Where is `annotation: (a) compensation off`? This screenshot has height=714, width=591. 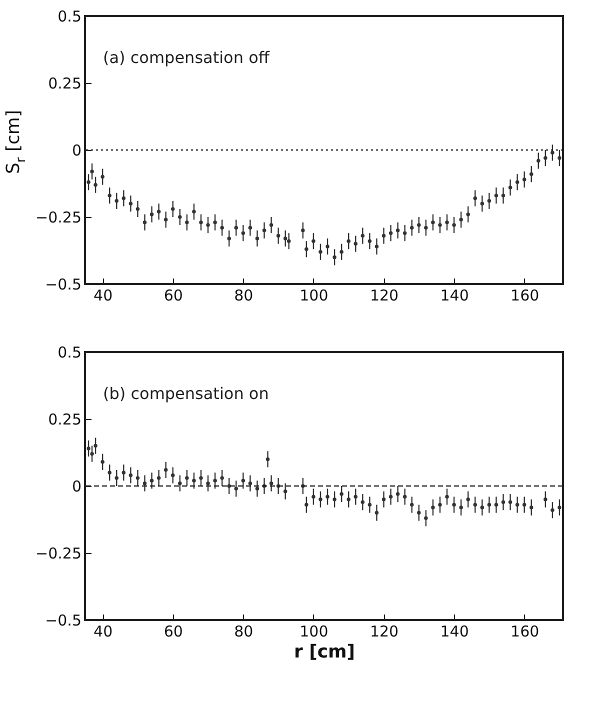 annotation: (a) compensation off is located at coordinates (186, 57).